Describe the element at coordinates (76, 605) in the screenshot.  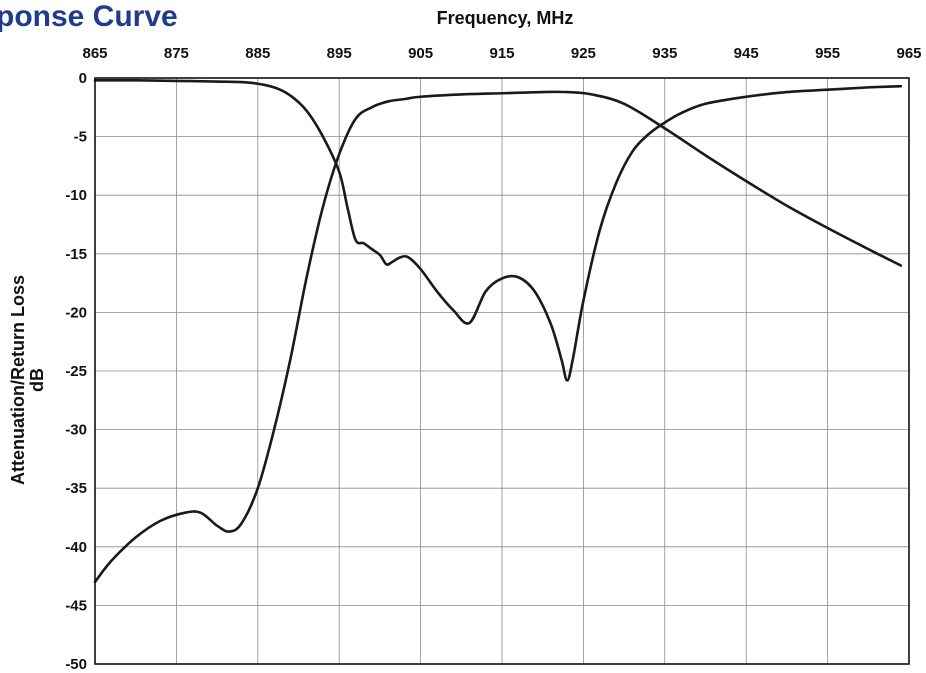
I see `y-tick-label: -45` at that location.